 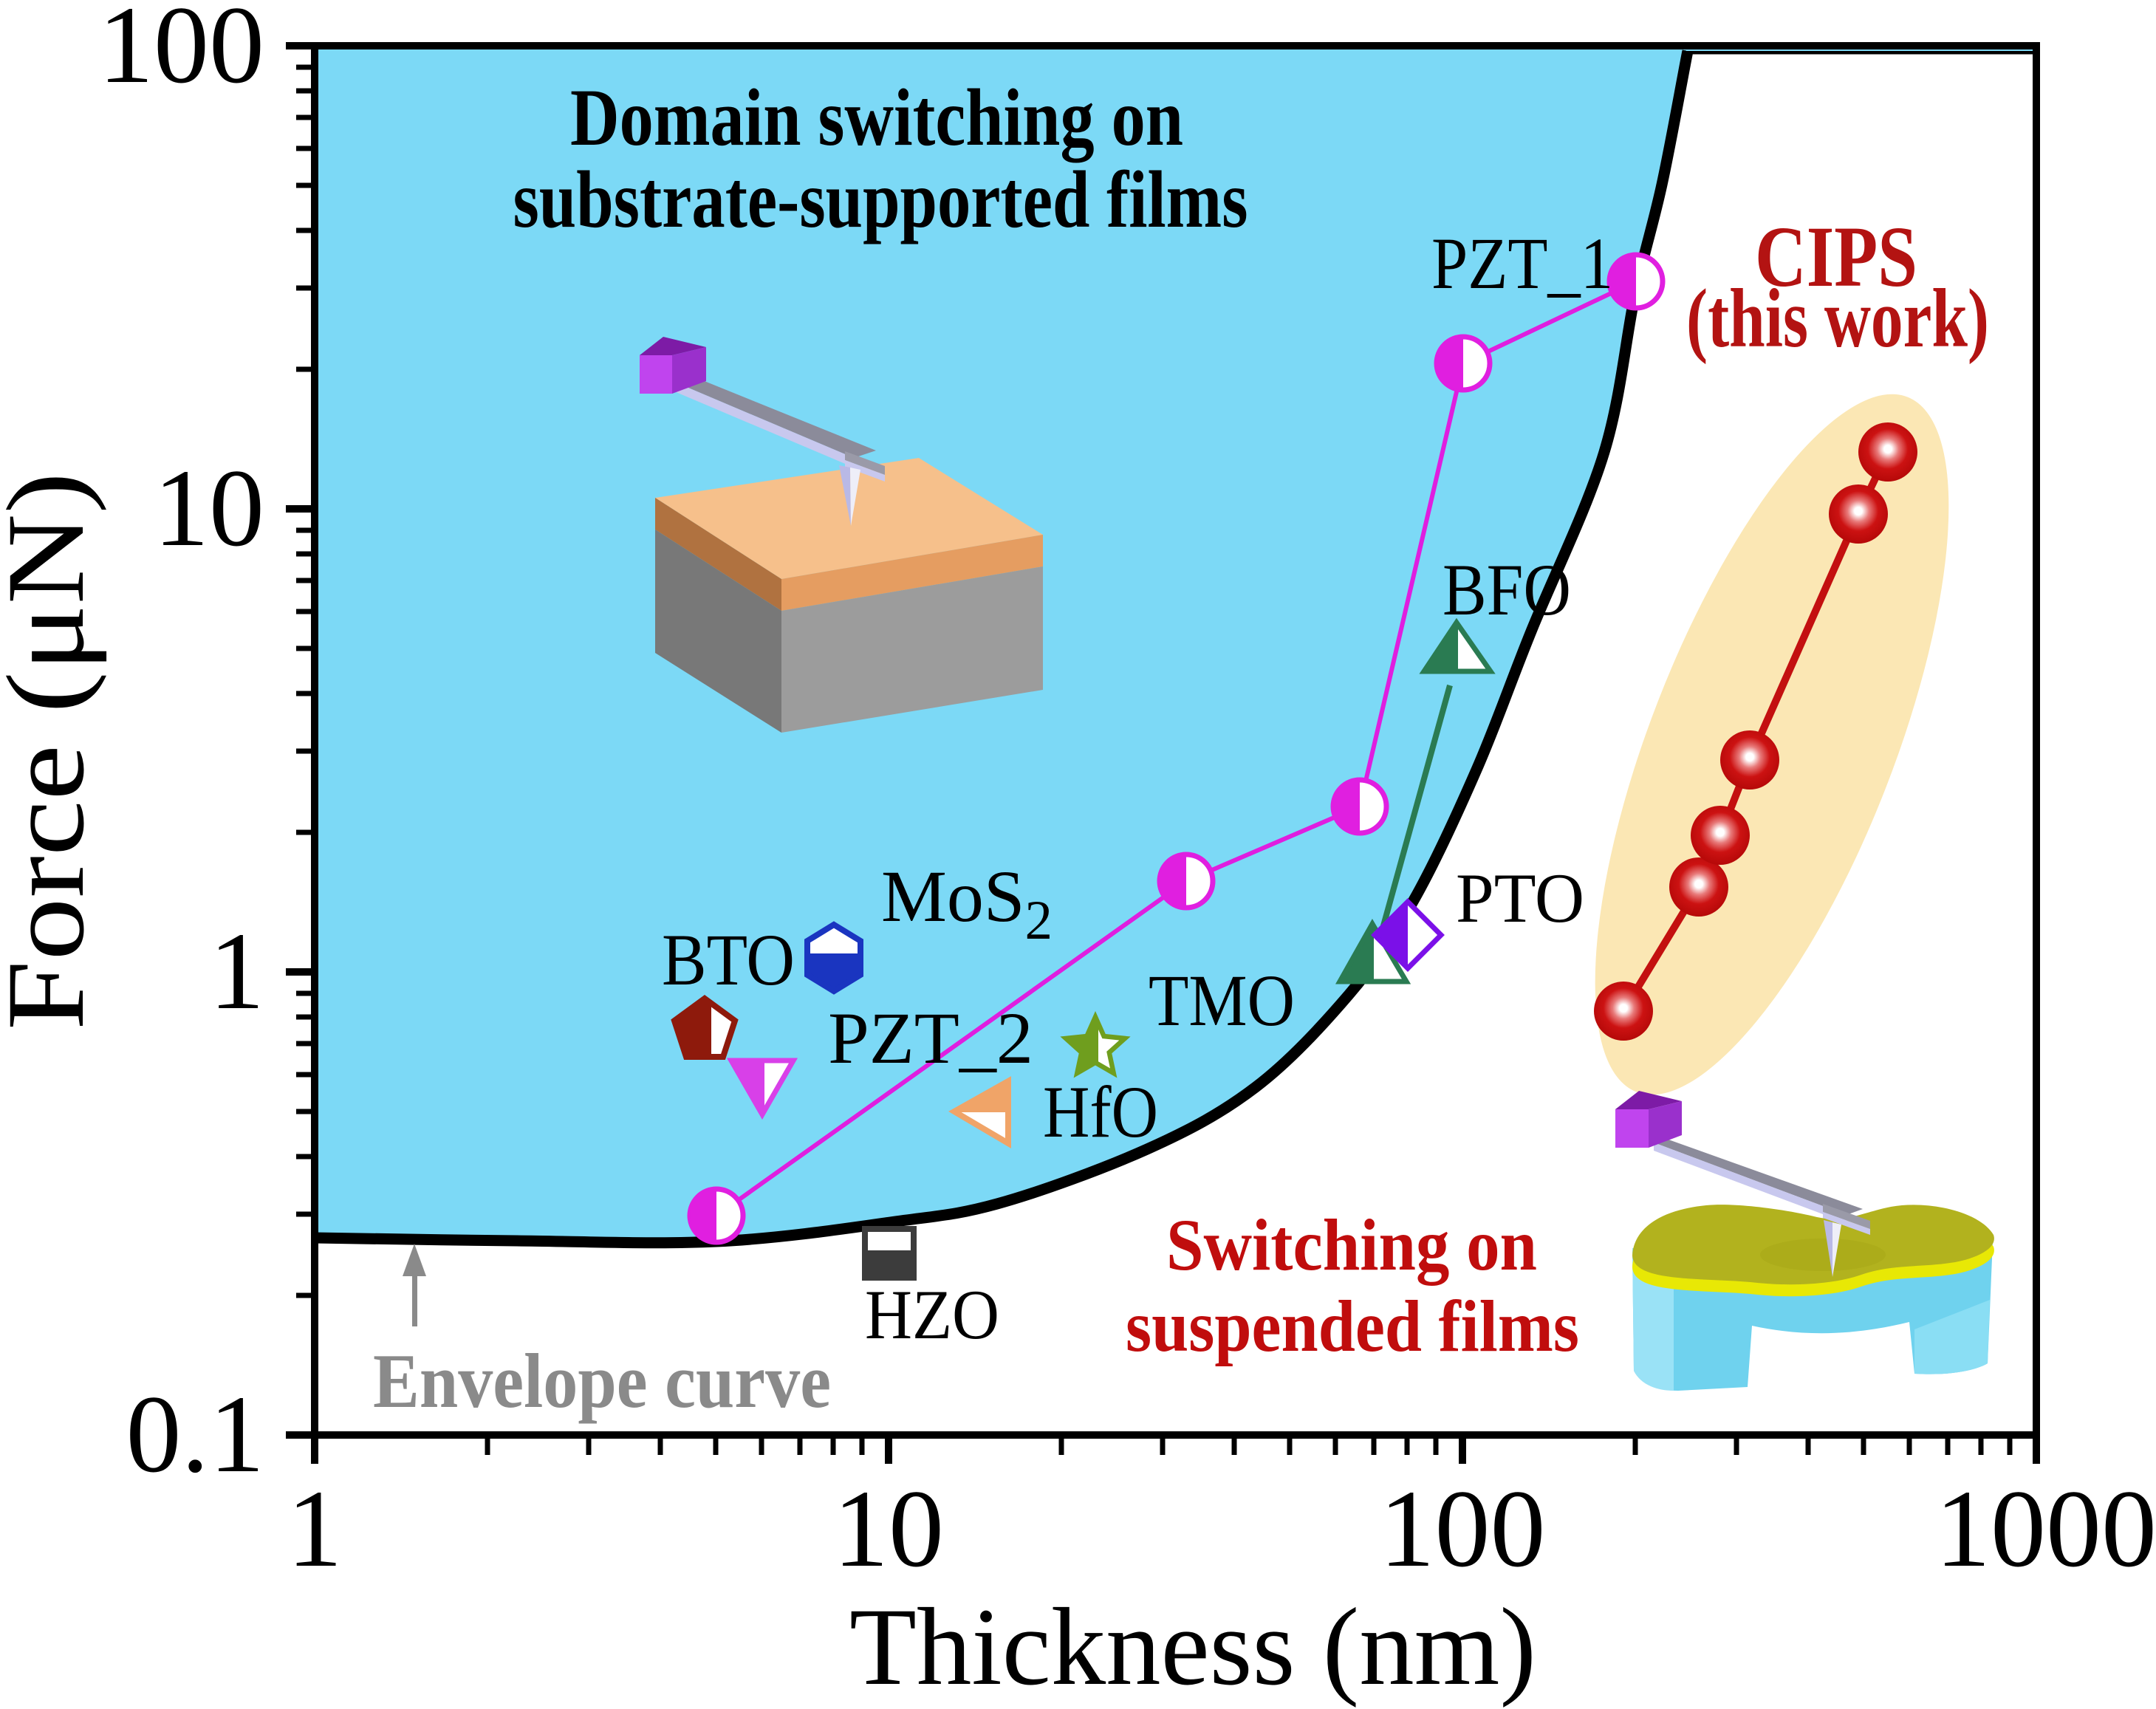 What do you see at coordinates (728, 960) in the screenshot?
I see `svg-text: BTO` at bounding box center [728, 960].